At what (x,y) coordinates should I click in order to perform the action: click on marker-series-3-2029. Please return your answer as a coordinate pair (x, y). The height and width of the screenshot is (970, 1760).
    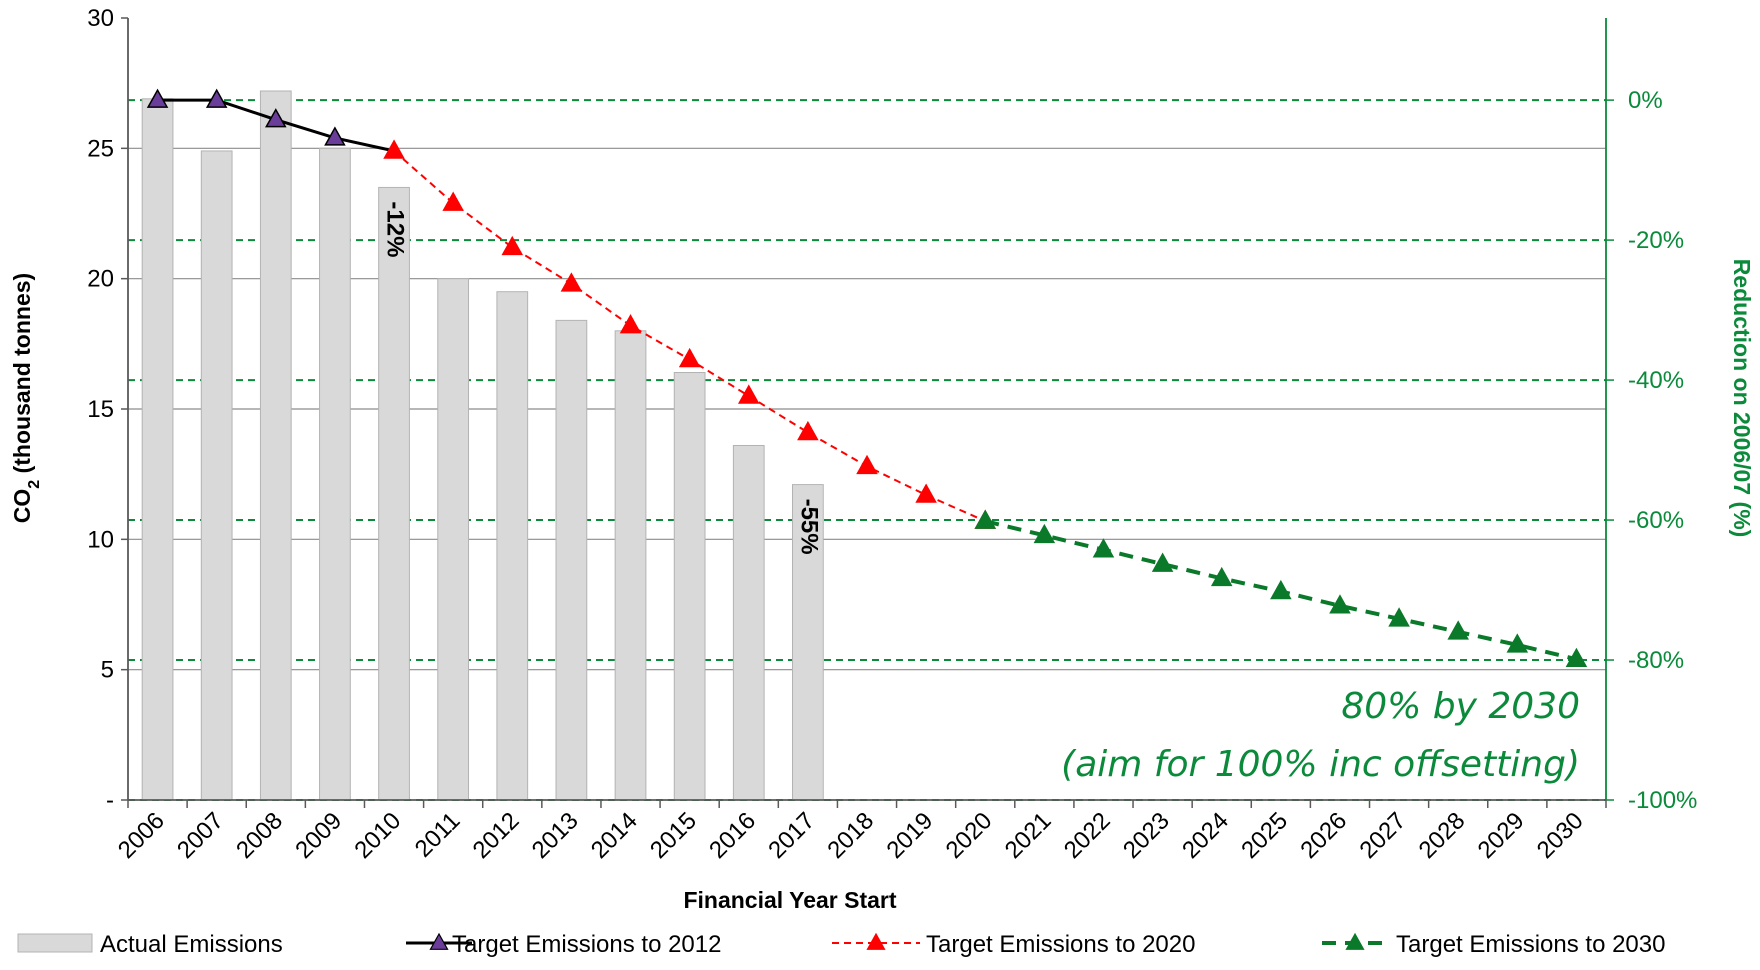
    Looking at the image, I should click on (1517, 643).